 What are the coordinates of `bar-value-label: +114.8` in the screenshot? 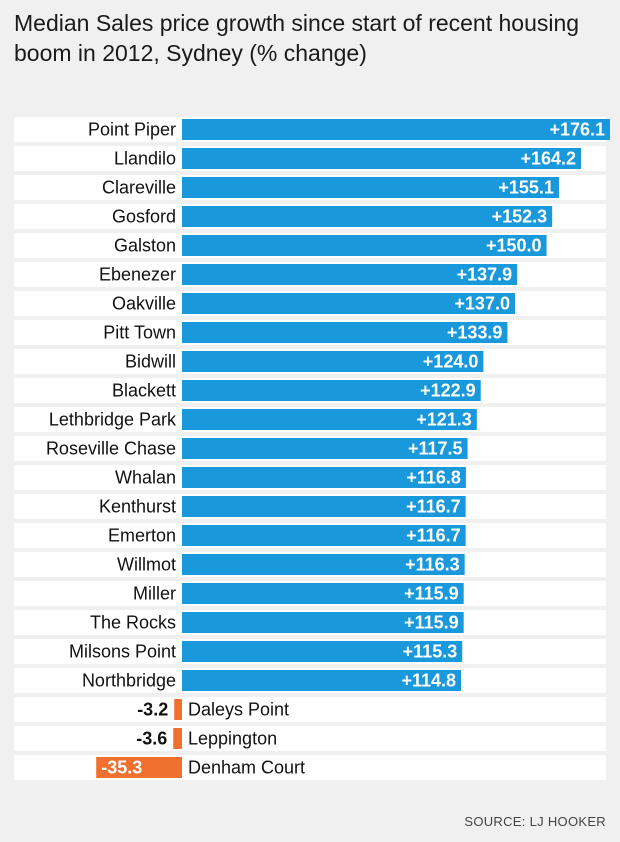 It's located at (428, 681).